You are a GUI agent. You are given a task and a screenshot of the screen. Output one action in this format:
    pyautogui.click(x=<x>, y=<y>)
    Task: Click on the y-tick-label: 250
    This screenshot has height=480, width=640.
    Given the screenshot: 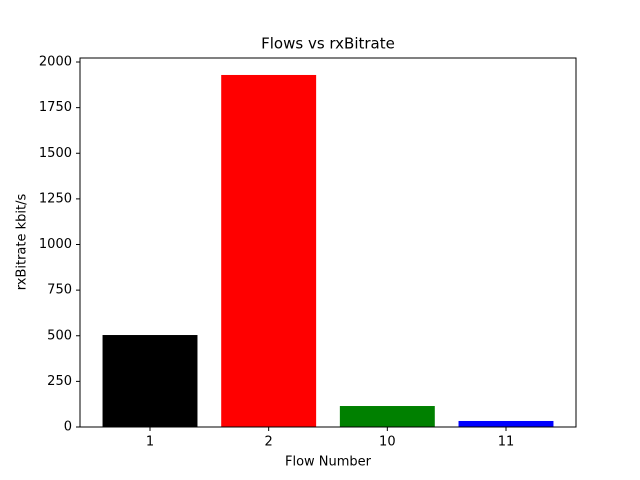 What is the action you would take?
    pyautogui.click(x=59, y=381)
    